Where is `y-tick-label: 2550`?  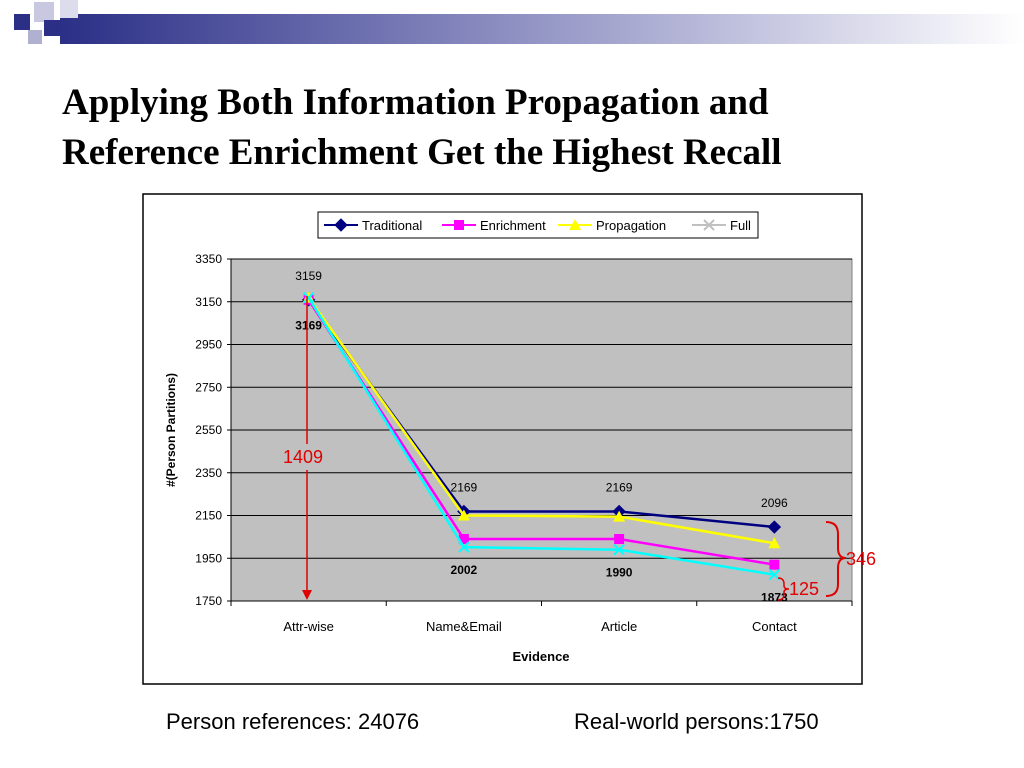 y-tick-label: 2550 is located at coordinates (208, 430).